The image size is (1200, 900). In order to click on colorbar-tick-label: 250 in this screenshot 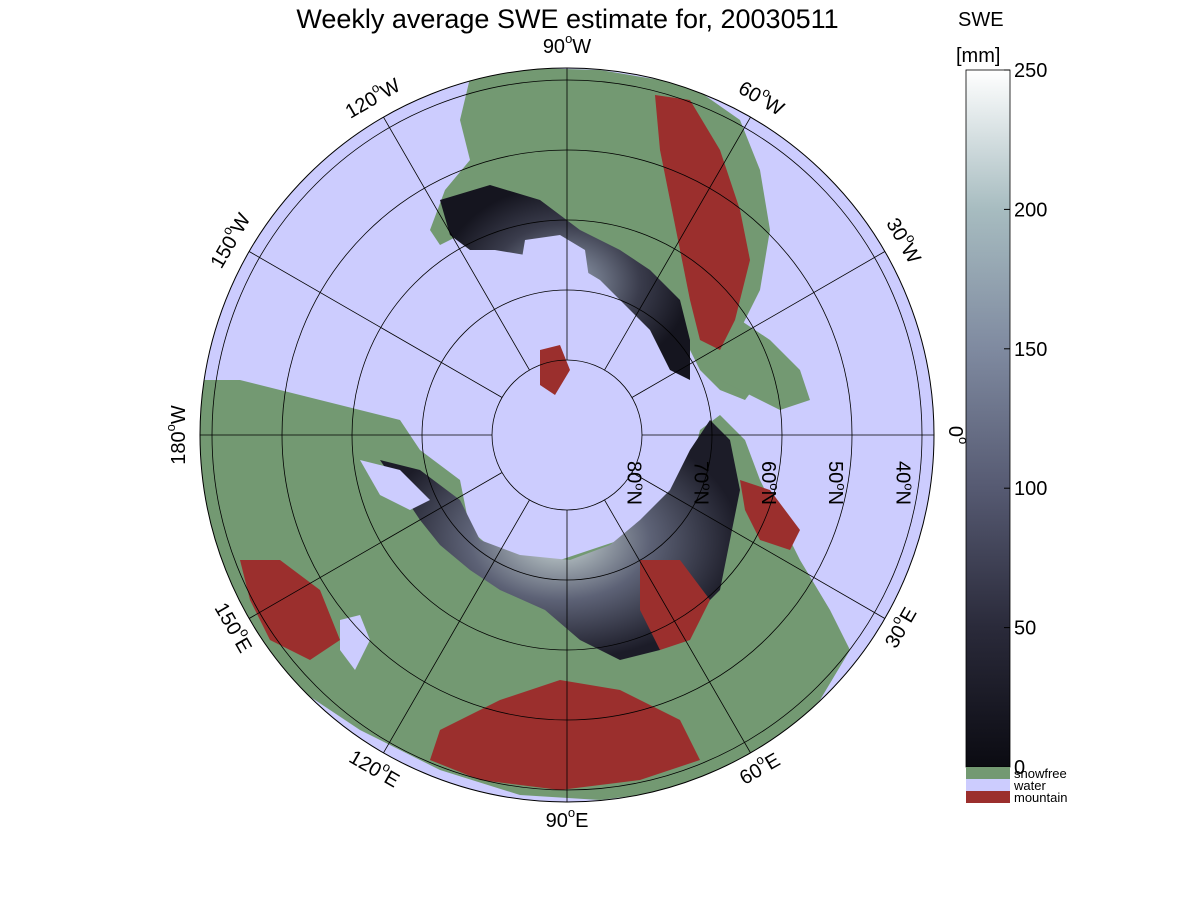, I will do `click(1030, 71)`.